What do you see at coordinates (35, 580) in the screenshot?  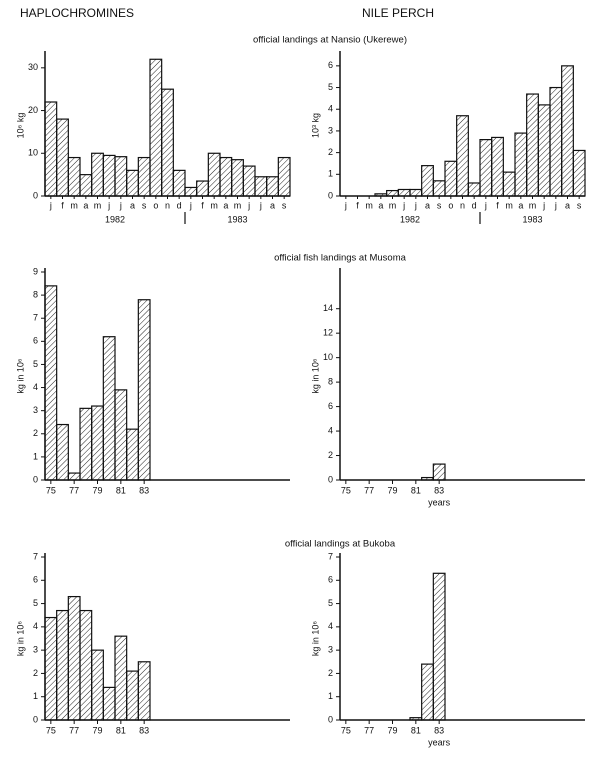 I see `y-tick-label: 6` at bounding box center [35, 580].